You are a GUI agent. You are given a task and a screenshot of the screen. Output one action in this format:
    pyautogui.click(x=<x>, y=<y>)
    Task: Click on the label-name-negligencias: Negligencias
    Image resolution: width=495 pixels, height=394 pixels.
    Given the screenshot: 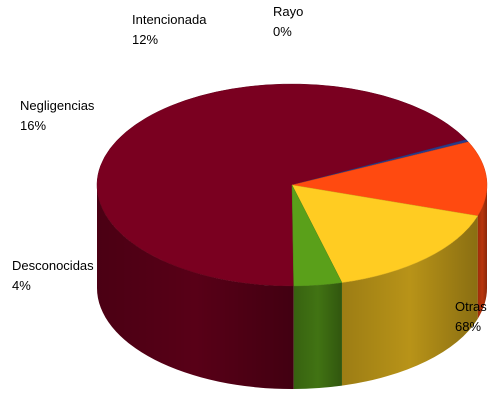 What is the action you would take?
    pyautogui.click(x=57, y=105)
    